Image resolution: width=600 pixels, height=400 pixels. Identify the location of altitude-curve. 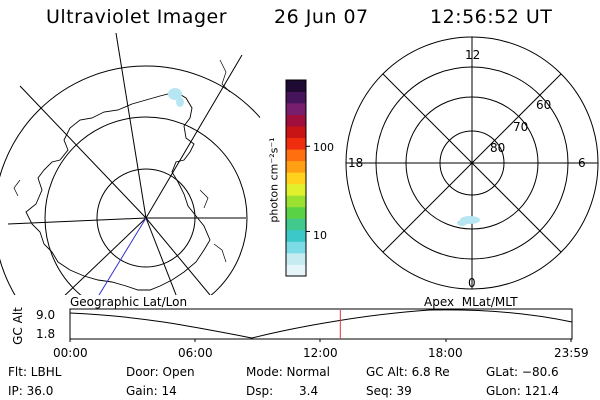
(321, 324).